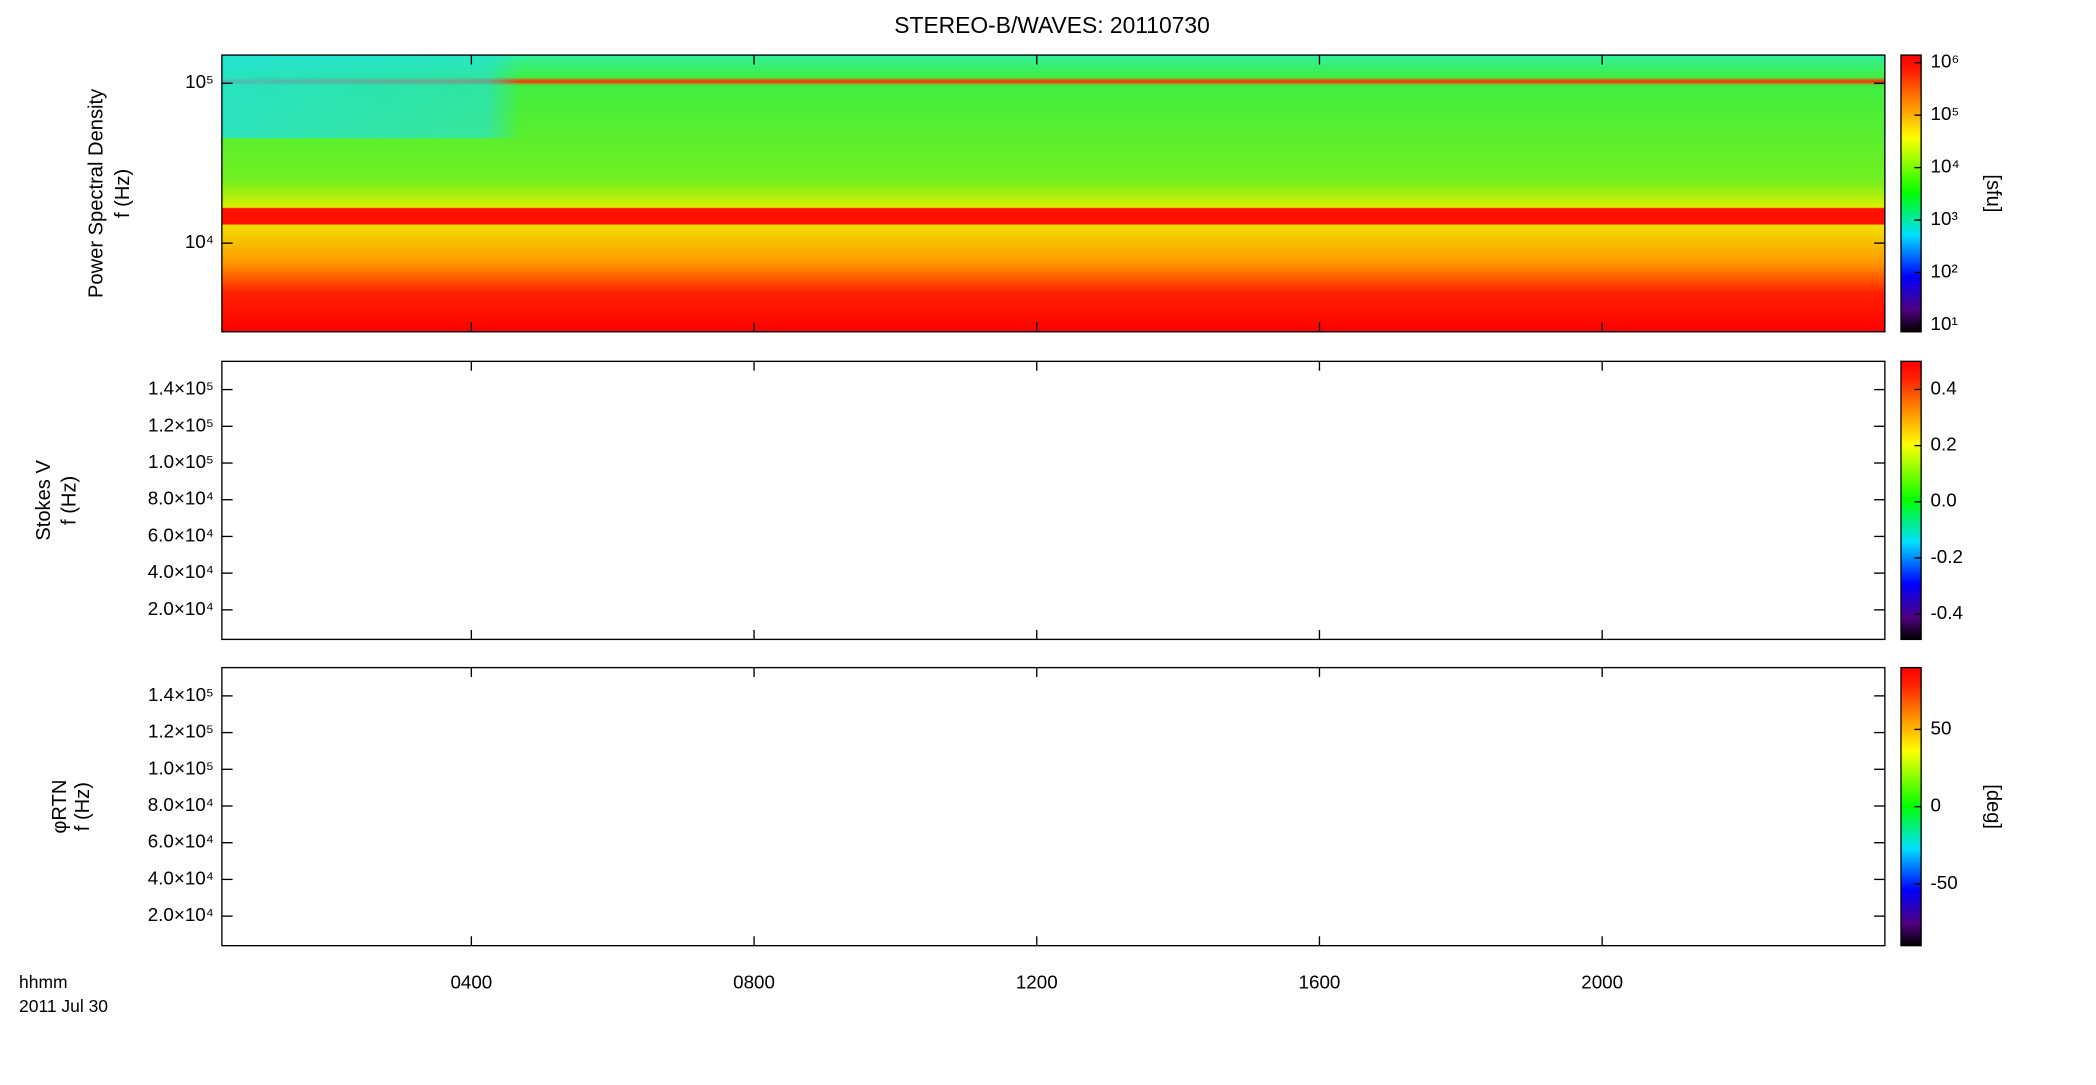 The image size is (2096, 1085). What do you see at coordinates (1944, 323) in the screenshot?
I see `colorbar-tick-label: 10¹` at bounding box center [1944, 323].